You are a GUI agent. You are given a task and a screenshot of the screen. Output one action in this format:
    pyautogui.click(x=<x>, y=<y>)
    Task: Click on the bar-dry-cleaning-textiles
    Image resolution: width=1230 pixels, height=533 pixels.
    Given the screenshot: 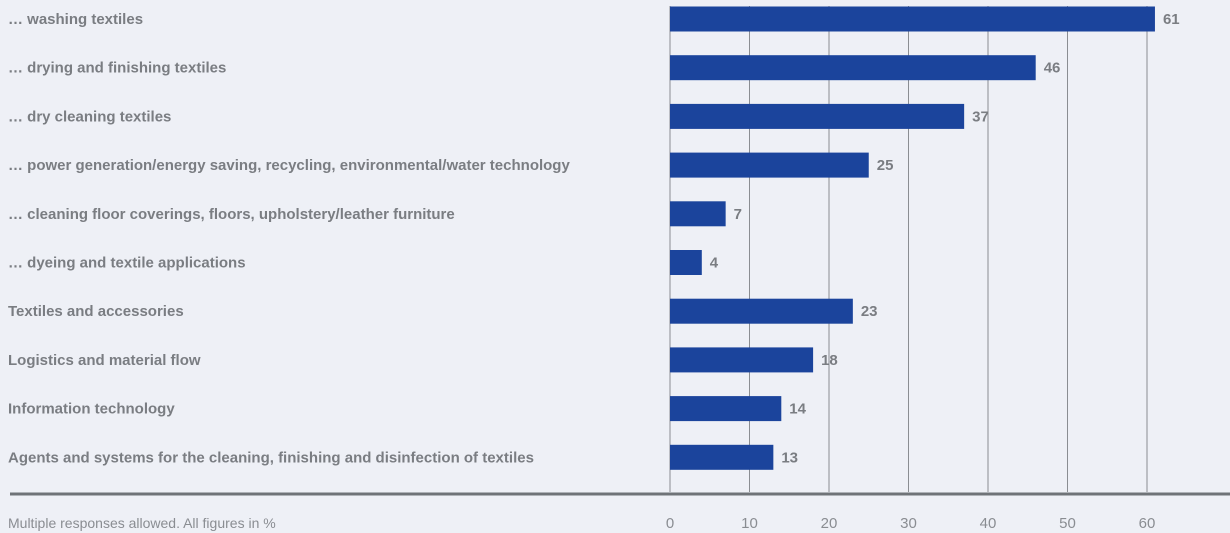 What is the action you would take?
    pyautogui.click(x=817, y=116)
    